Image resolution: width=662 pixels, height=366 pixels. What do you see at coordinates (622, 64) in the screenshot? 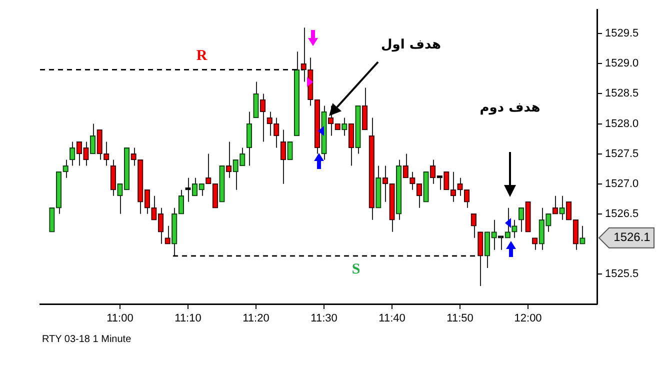
I see `y-tick-label: 1529.0` at bounding box center [622, 64].